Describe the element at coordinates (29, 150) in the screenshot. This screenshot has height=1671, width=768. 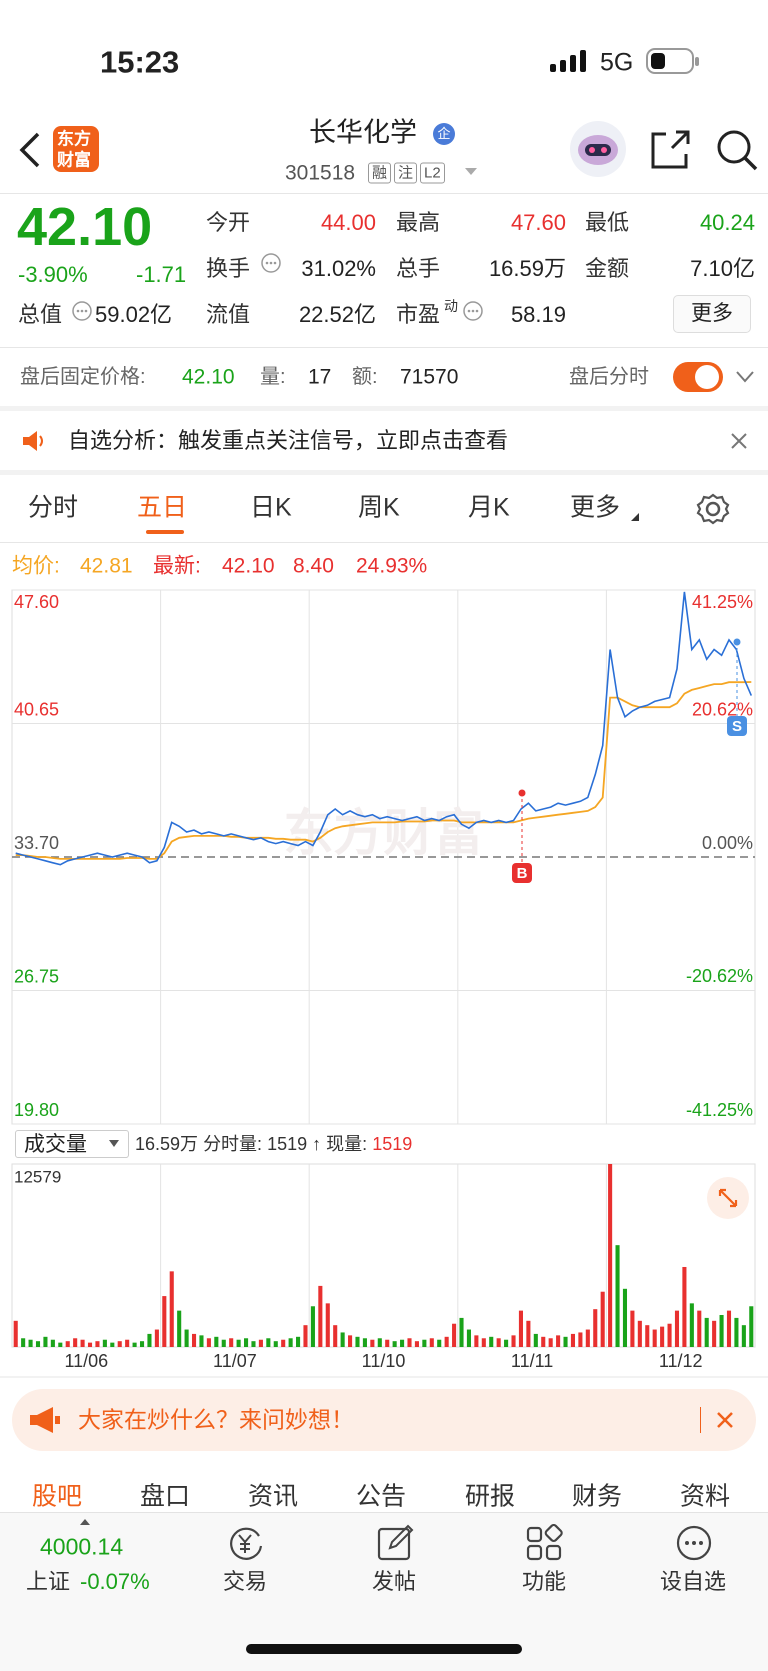
I see `back-button` at that location.